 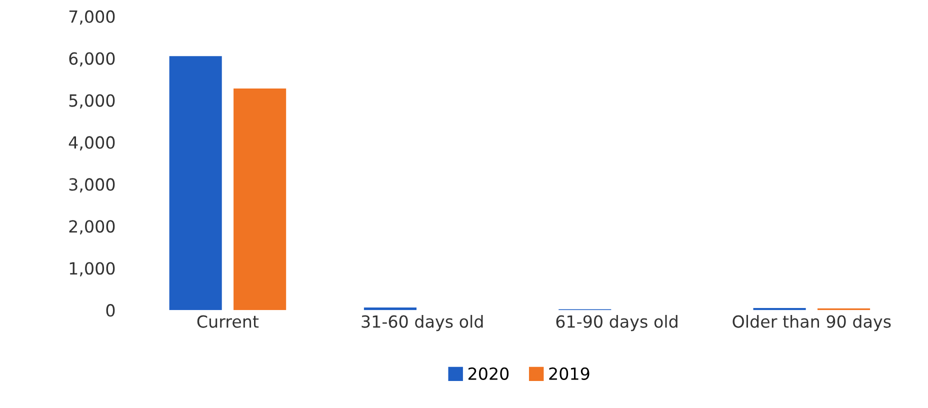 What do you see at coordinates (92, 17) in the screenshot?
I see `y-tick-label: 7,000` at bounding box center [92, 17].